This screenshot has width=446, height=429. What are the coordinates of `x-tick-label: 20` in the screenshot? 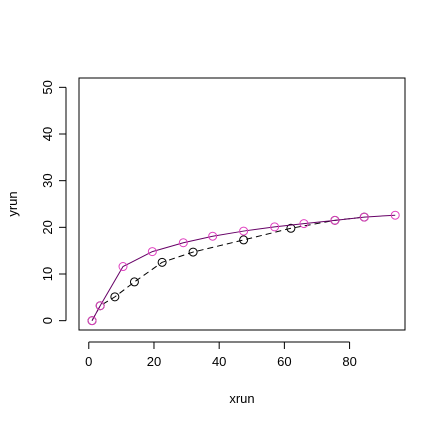 It's located at (154, 361).